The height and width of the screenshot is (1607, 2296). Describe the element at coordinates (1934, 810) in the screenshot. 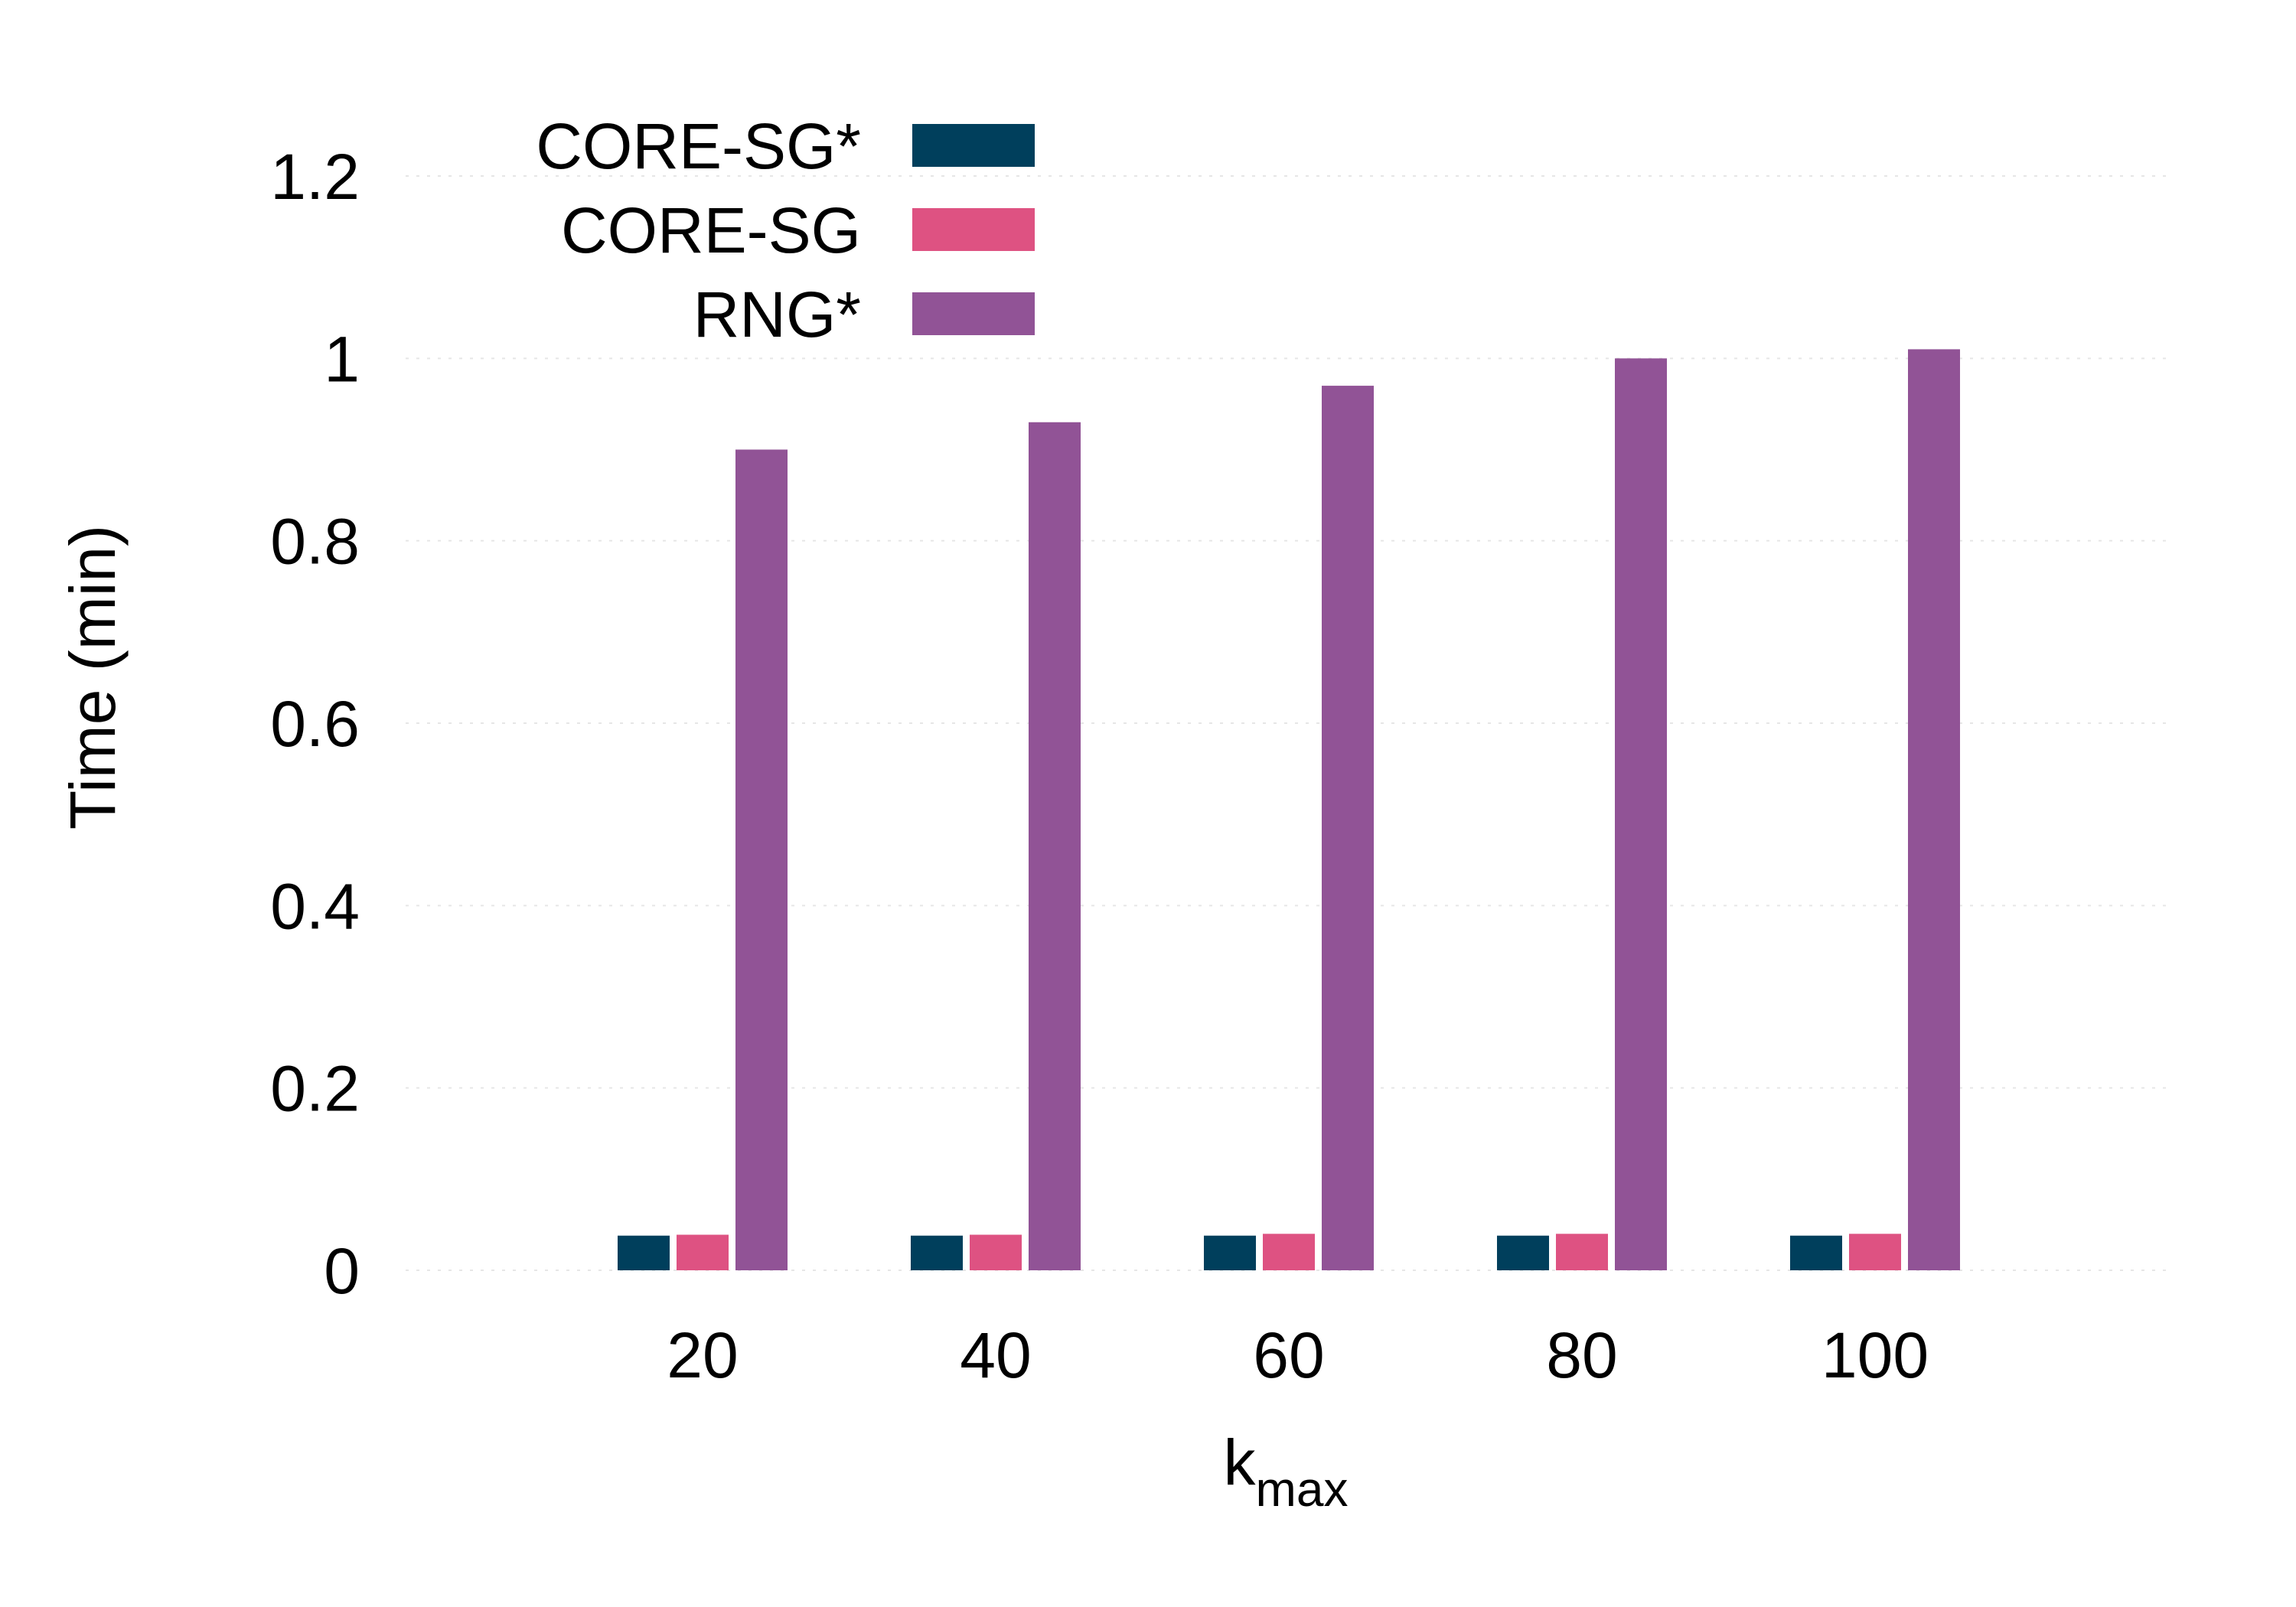

I see `bar-rng--100` at that location.